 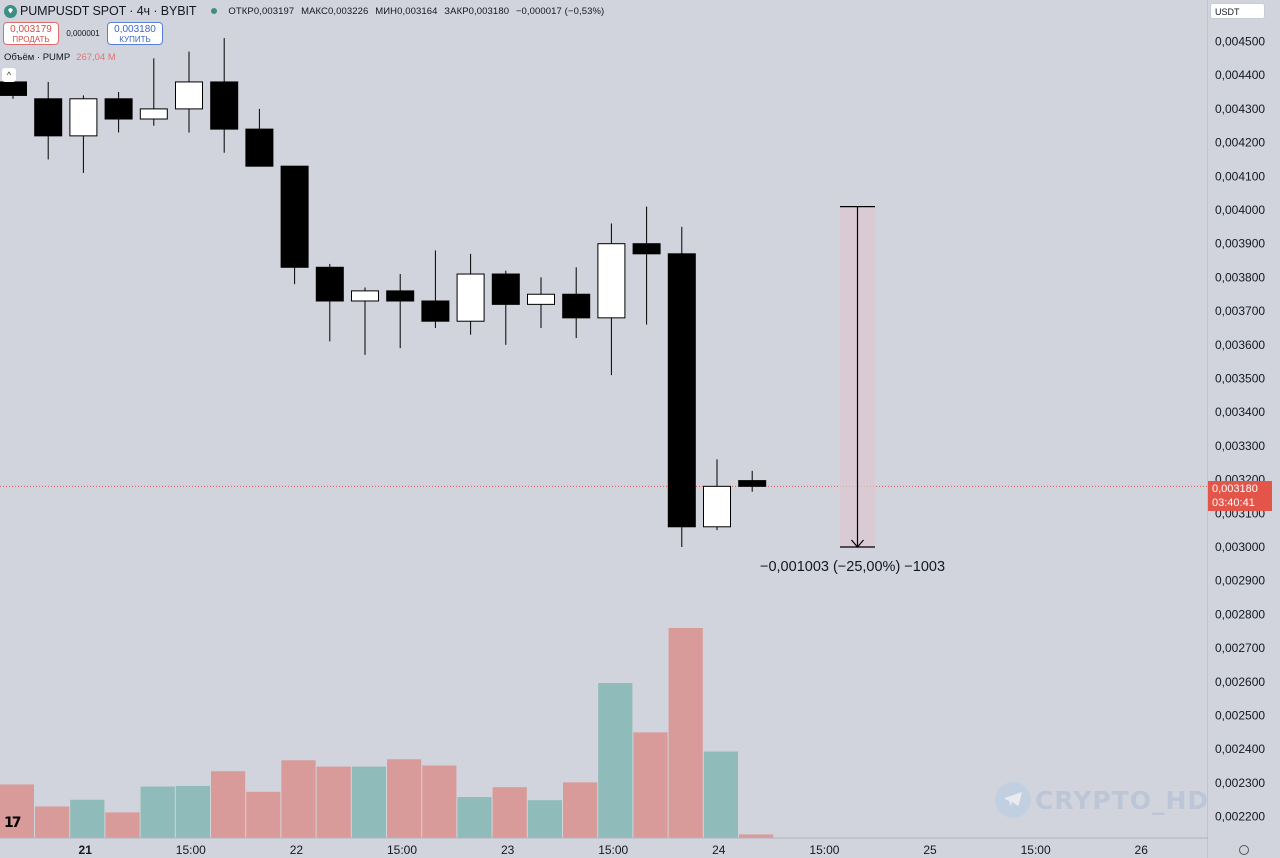 I want to click on sell-button: 0,003179 ПРОДАТЬ, so click(x=31, y=33).